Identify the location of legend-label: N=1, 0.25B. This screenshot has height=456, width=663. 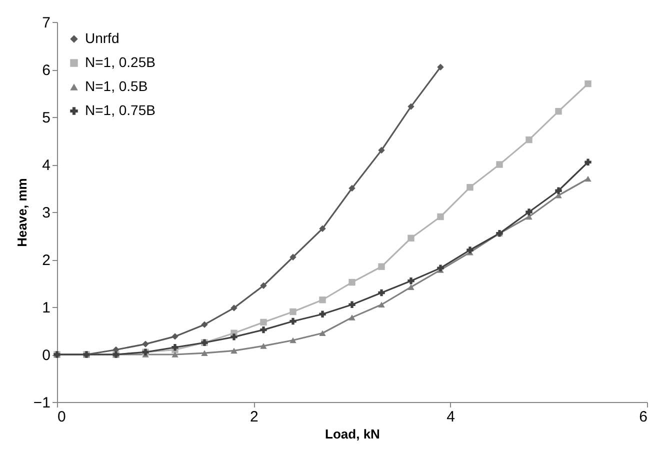
(120, 62).